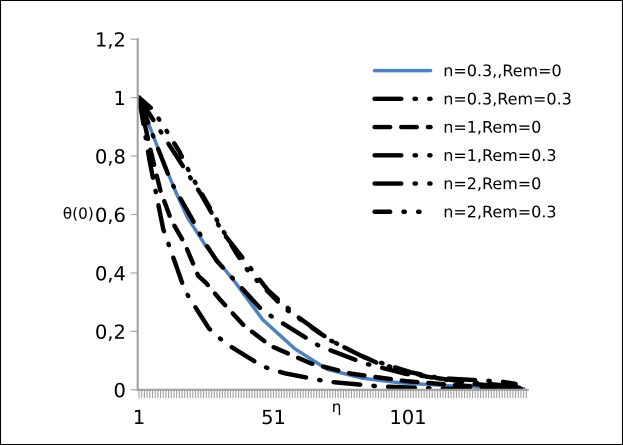 The height and width of the screenshot is (445, 623). What do you see at coordinates (119, 390) in the screenshot?
I see `y-tick-label: 0` at bounding box center [119, 390].